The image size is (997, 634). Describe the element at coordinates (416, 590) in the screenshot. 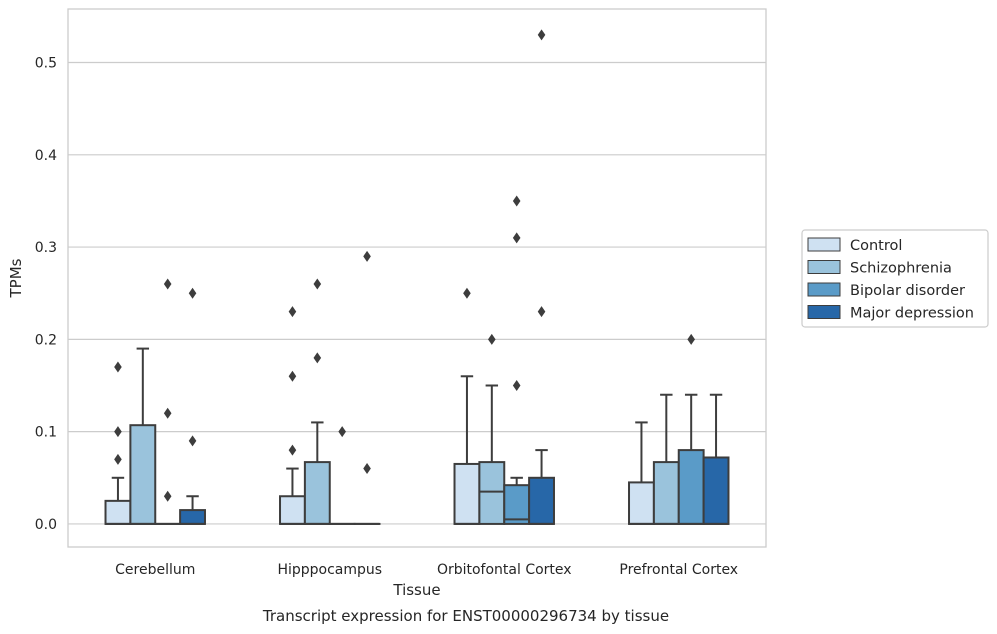

I see `x-axis-title: Tissue` at that location.